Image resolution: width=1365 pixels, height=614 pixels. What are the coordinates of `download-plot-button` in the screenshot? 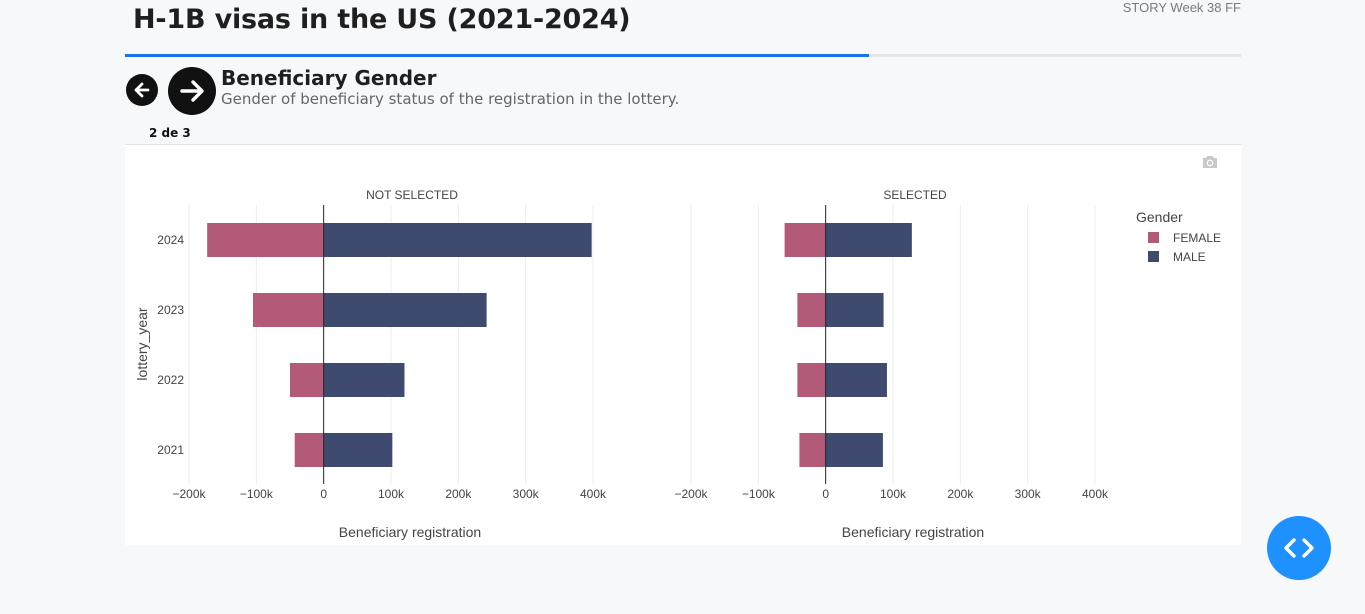 It's located at (1210, 164).